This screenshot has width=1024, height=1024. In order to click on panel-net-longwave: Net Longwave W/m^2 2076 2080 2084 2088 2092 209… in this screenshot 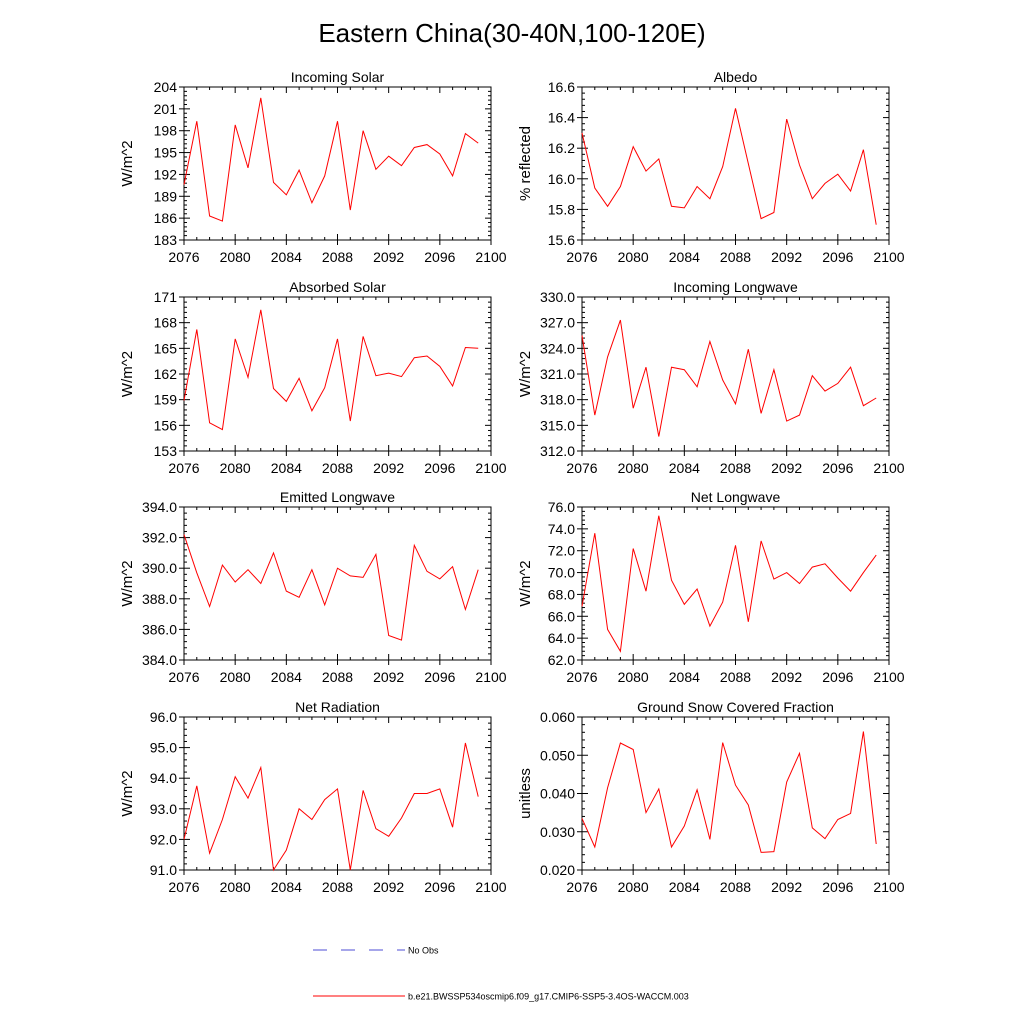, I will do `click(711, 587)`.